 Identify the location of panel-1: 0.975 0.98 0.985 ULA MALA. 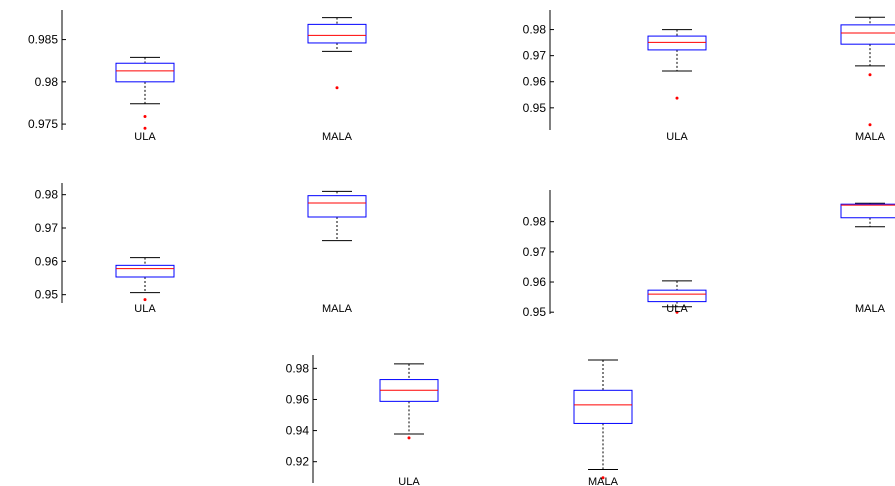
(197, 76).